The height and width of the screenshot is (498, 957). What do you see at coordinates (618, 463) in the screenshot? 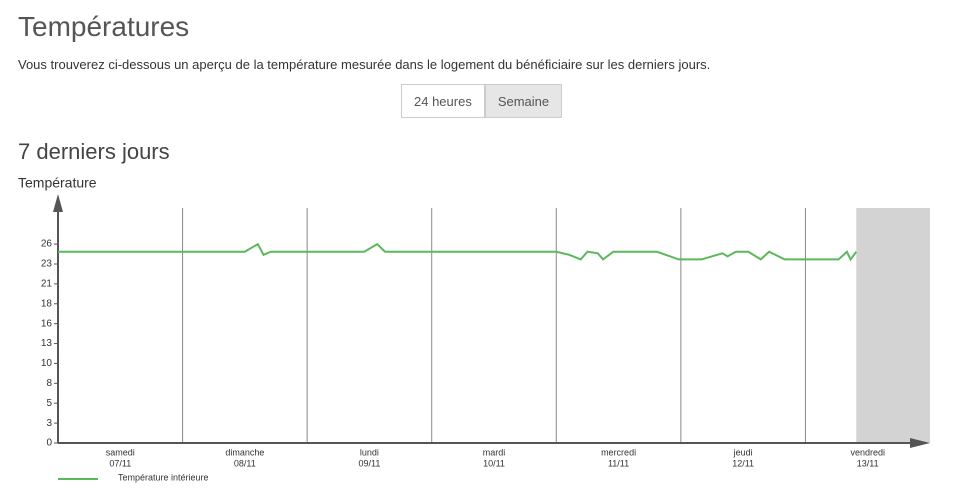
I see `x-tick-date: 11/11` at bounding box center [618, 463].